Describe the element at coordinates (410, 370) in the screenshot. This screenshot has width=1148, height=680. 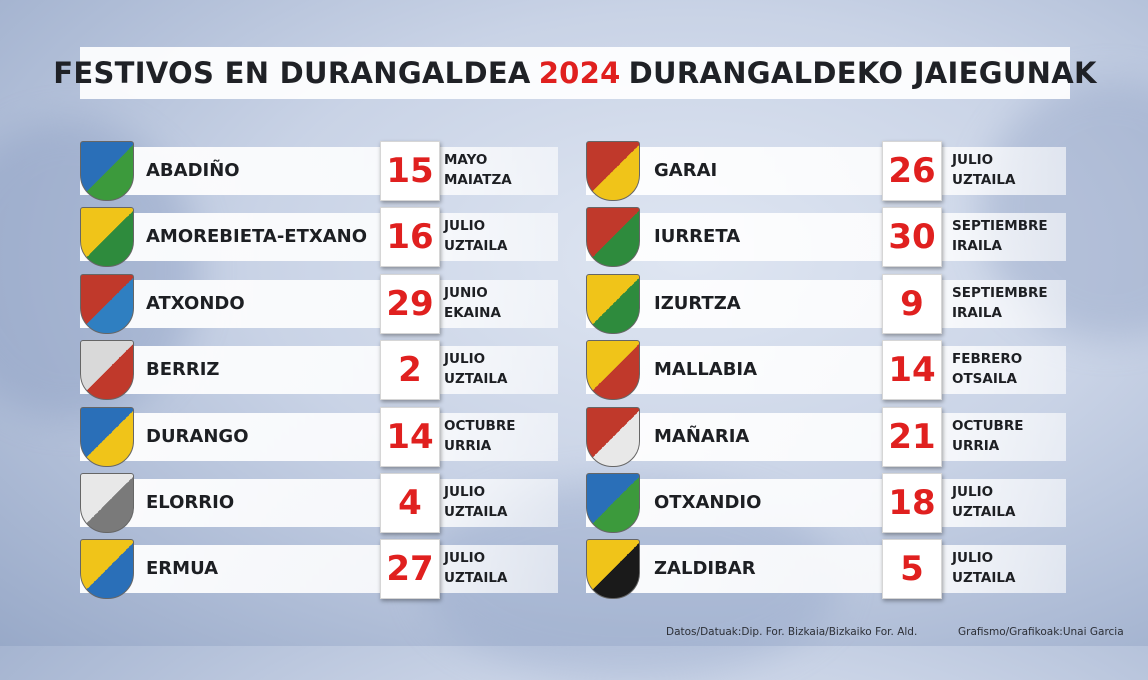
I see `holiday-day: 2` at that location.